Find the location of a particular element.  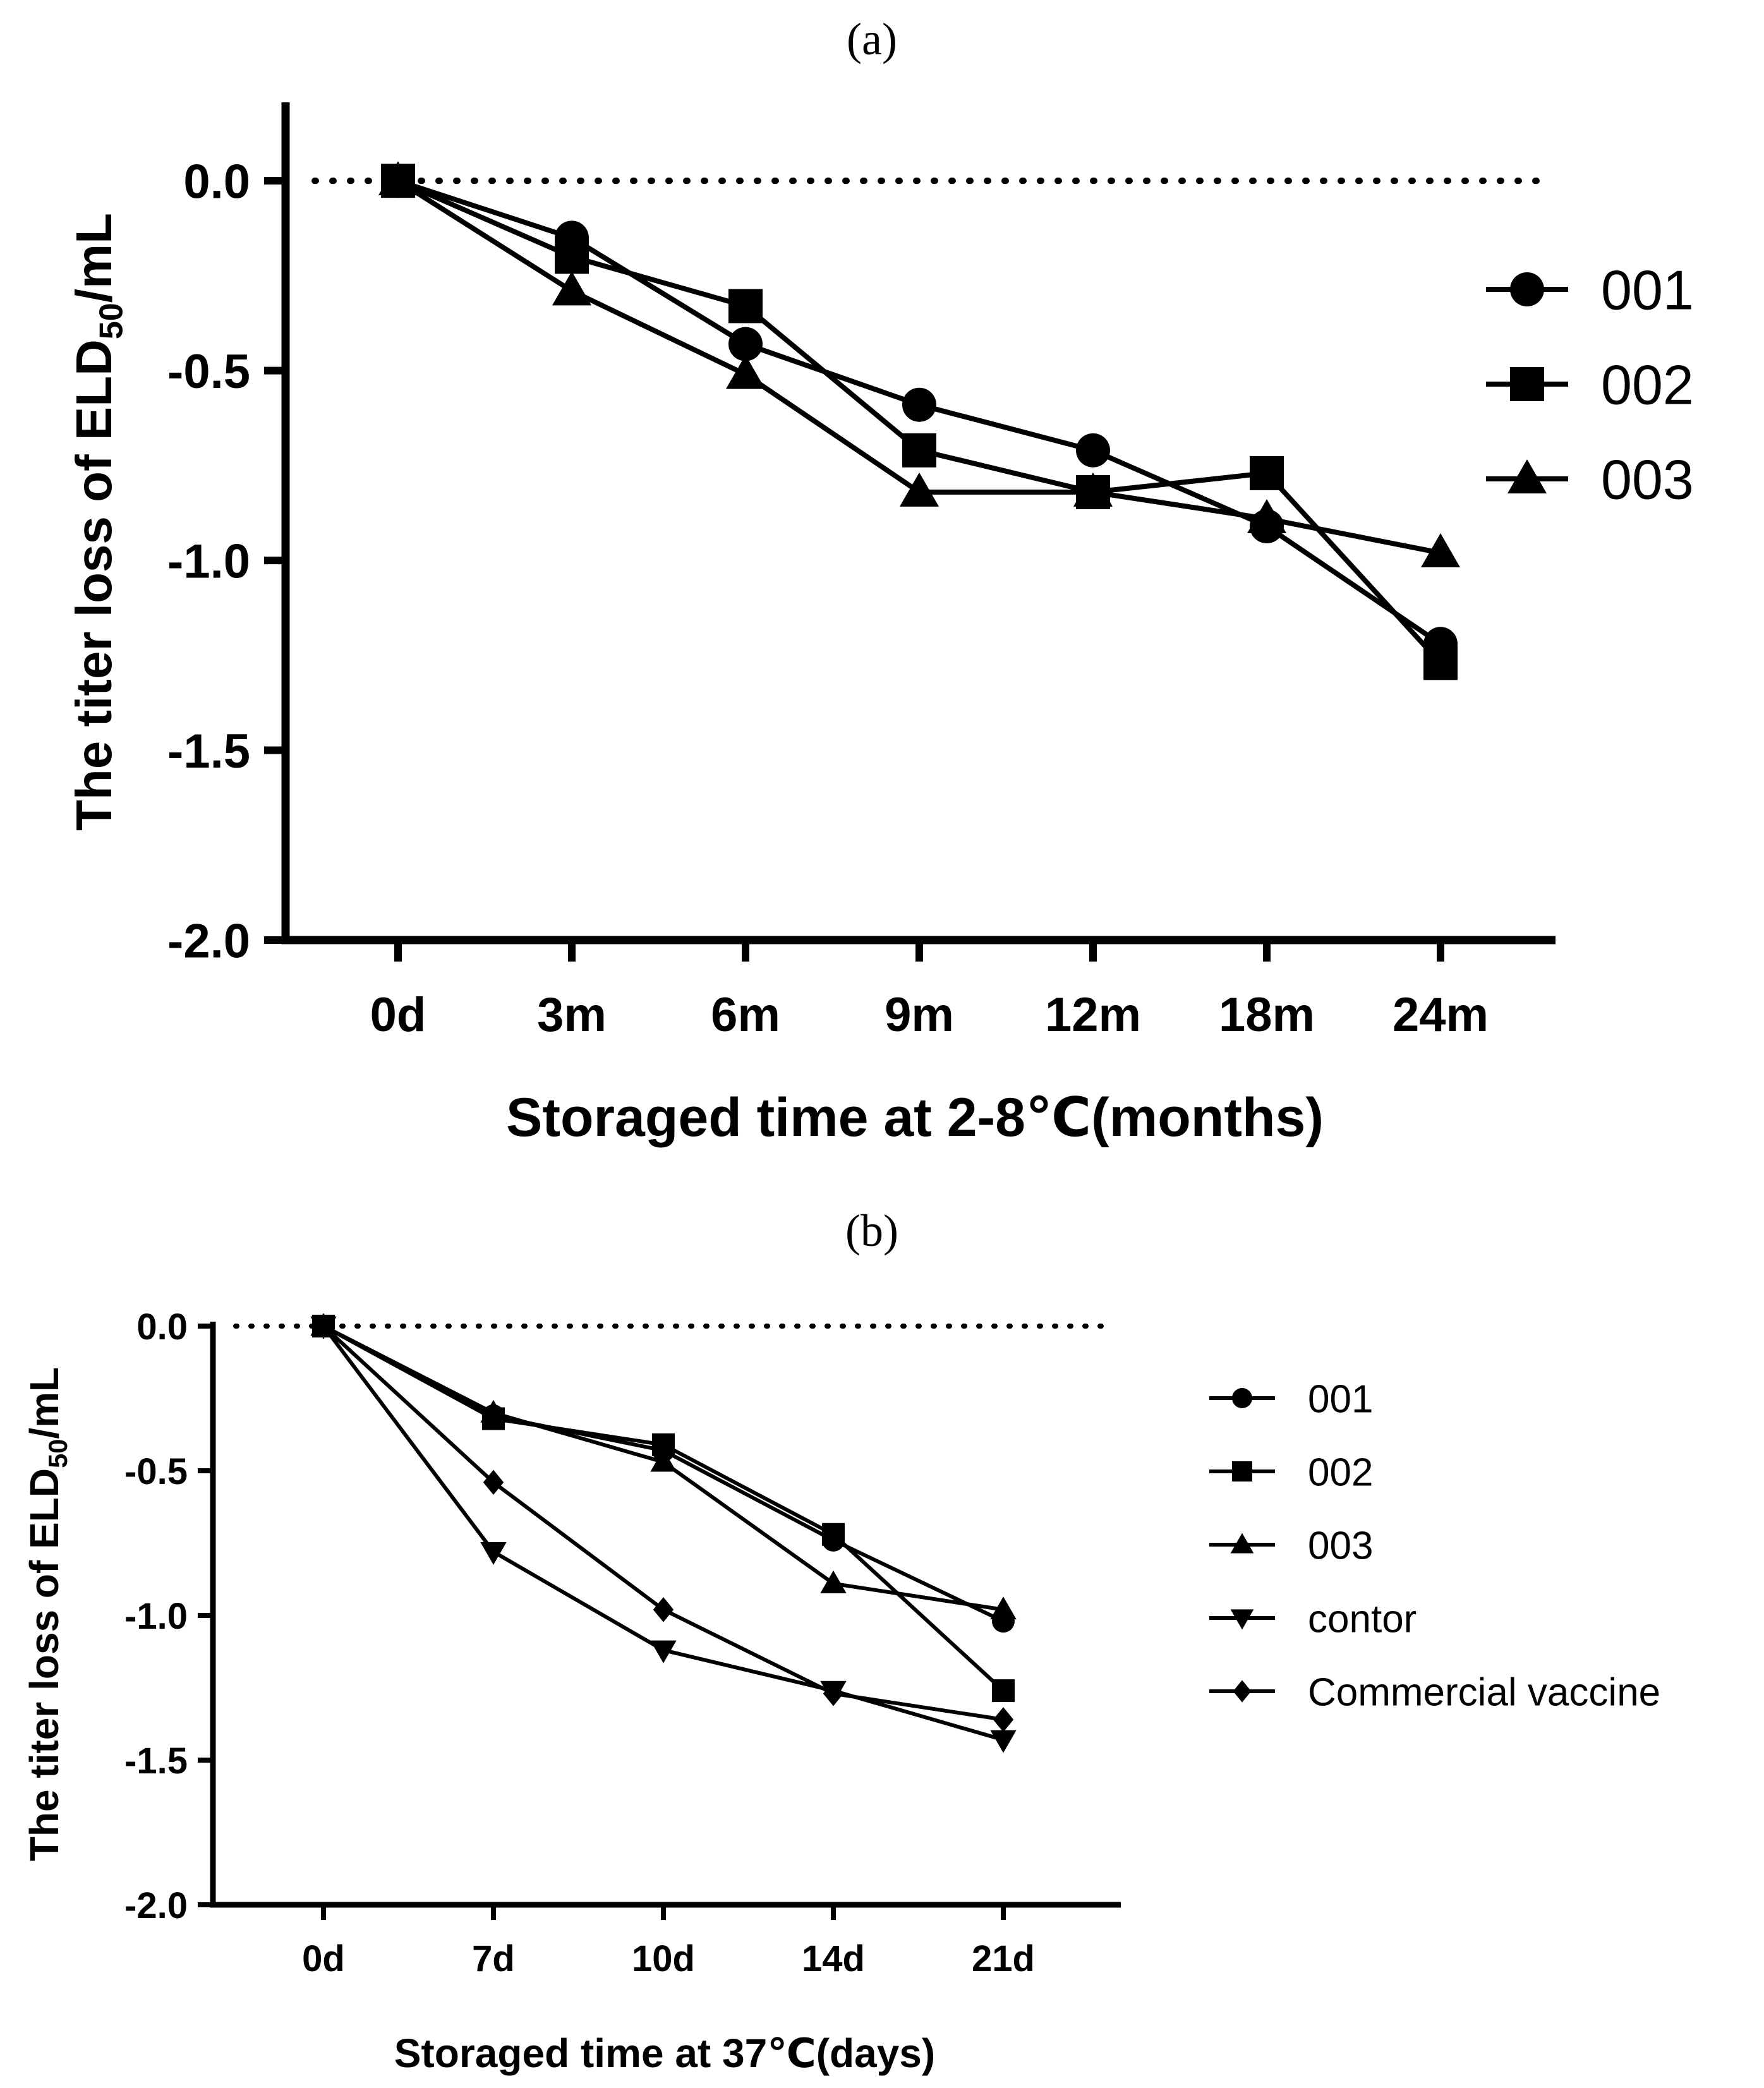

x-tick-label: 12m is located at coordinates (1093, 1015).